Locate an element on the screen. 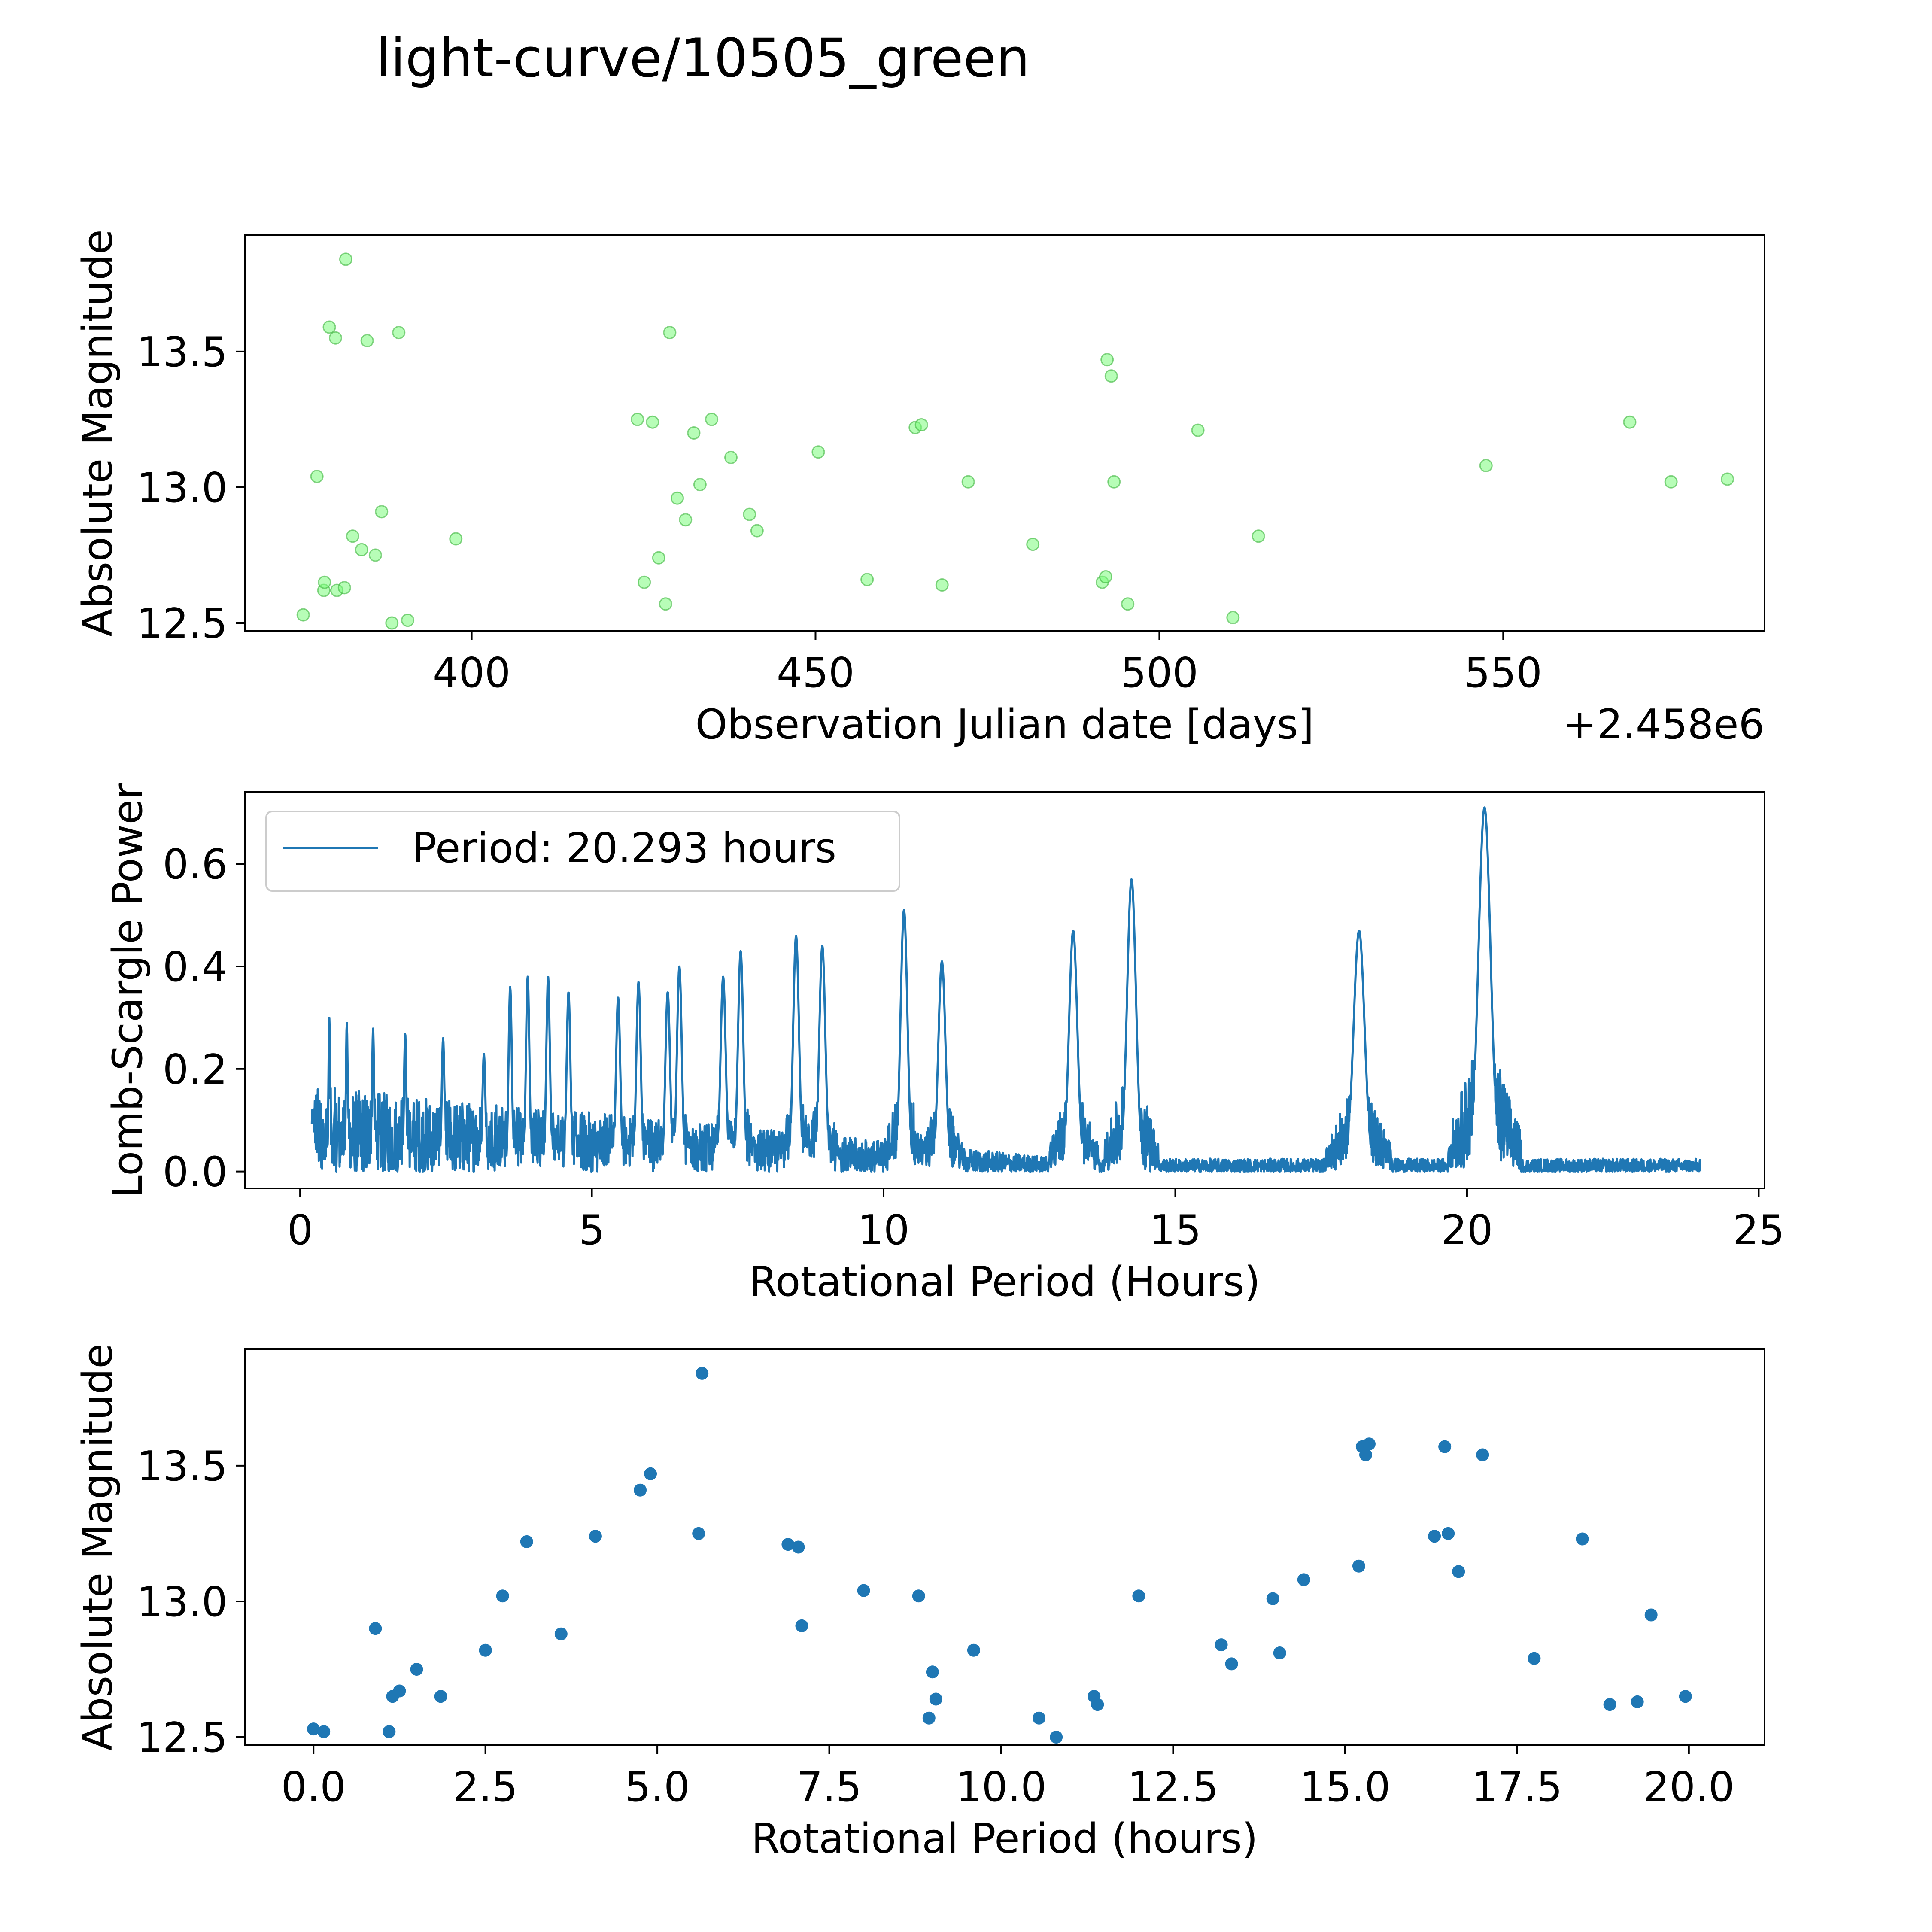 The image size is (1932, 1932). periodogram-line is located at coordinates (1006, 990).